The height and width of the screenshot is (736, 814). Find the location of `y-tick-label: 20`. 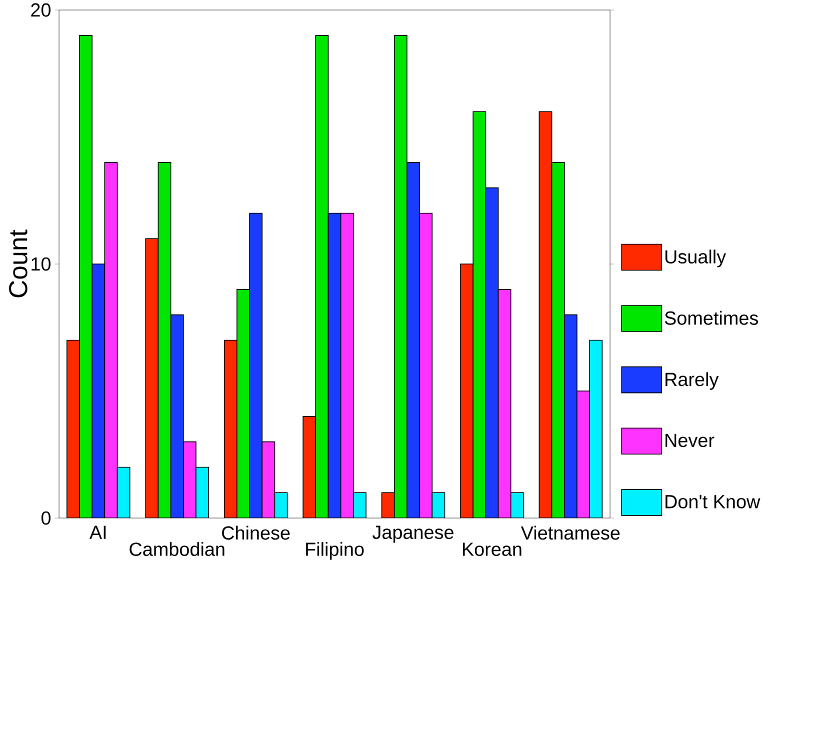

y-tick-label: 20 is located at coordinates (41, 9).